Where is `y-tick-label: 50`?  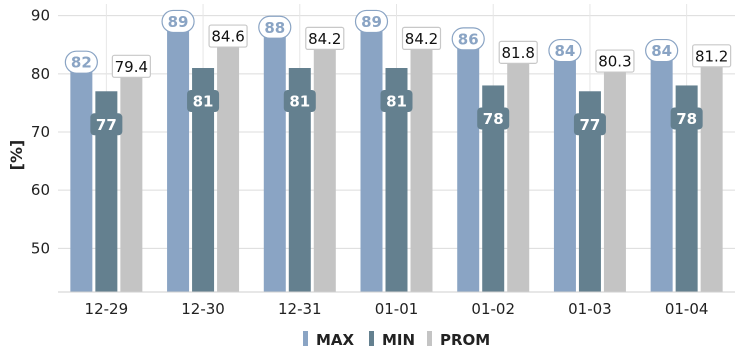
y-tick-label: 50 is located at coordinates (40, 248).